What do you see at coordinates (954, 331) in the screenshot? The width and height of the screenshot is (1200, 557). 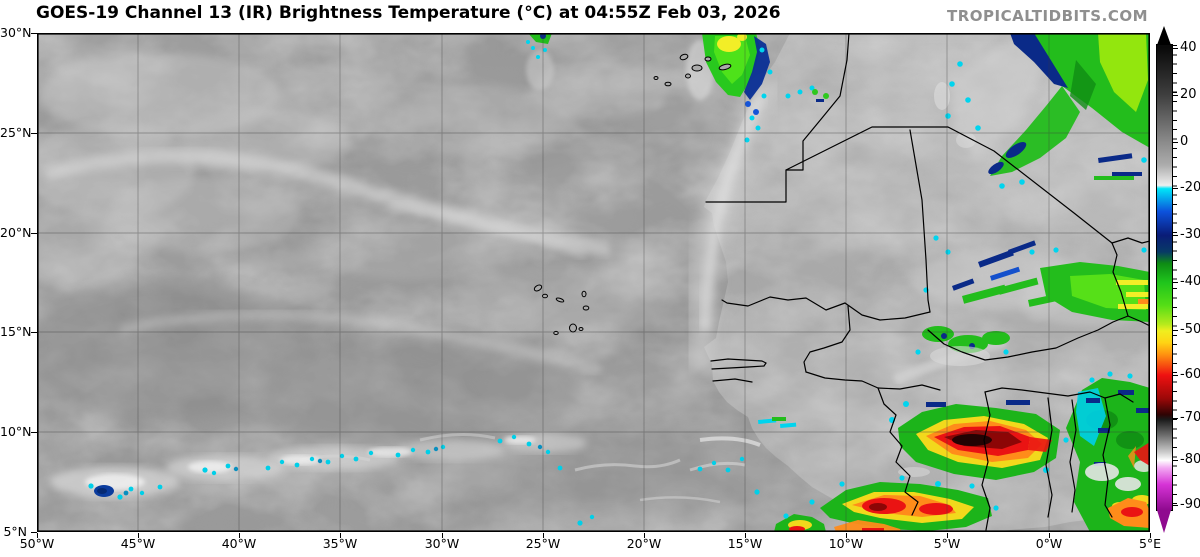 I see `convection-sahel-band` at bounding box center [954, 331].